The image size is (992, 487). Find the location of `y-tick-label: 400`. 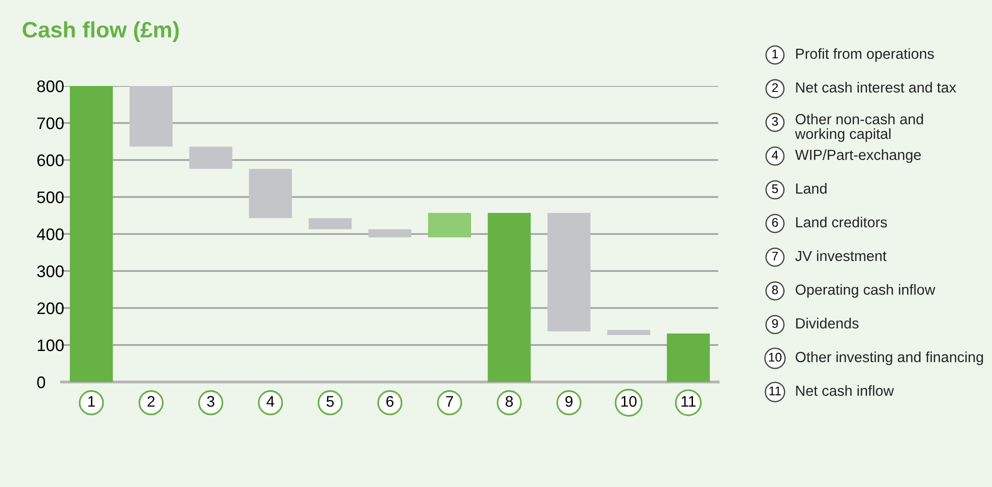

y-tick-label: 400 is located at coordinates (50, 234).